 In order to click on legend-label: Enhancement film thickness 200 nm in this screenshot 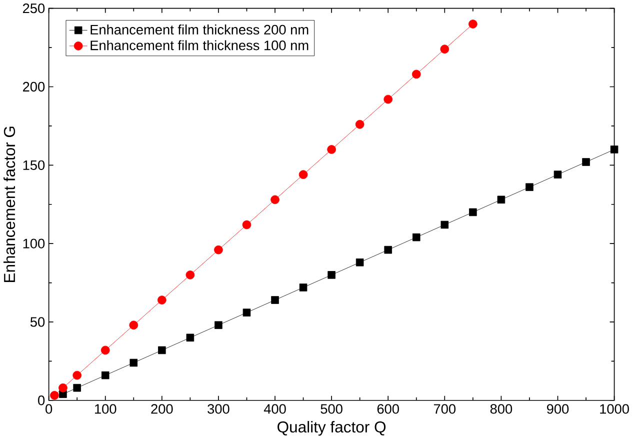, I will do `click(199, 29)`.